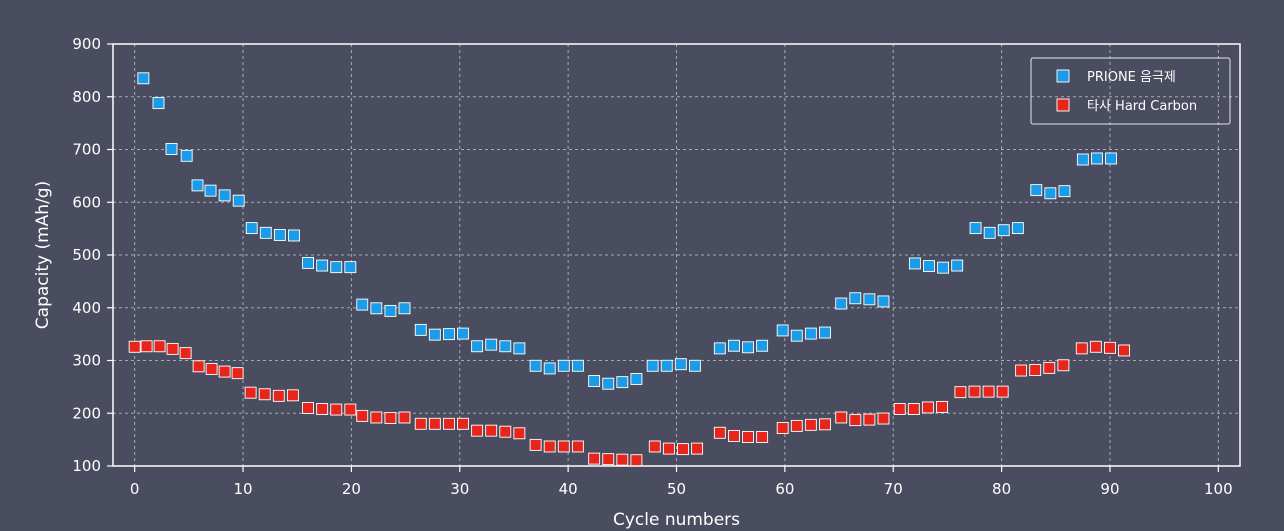 This screenshot has width=1284, height=531. Describe the element at coordinates (893, 489) in the screenshot. I see `x-tick-label: 70` at that location.